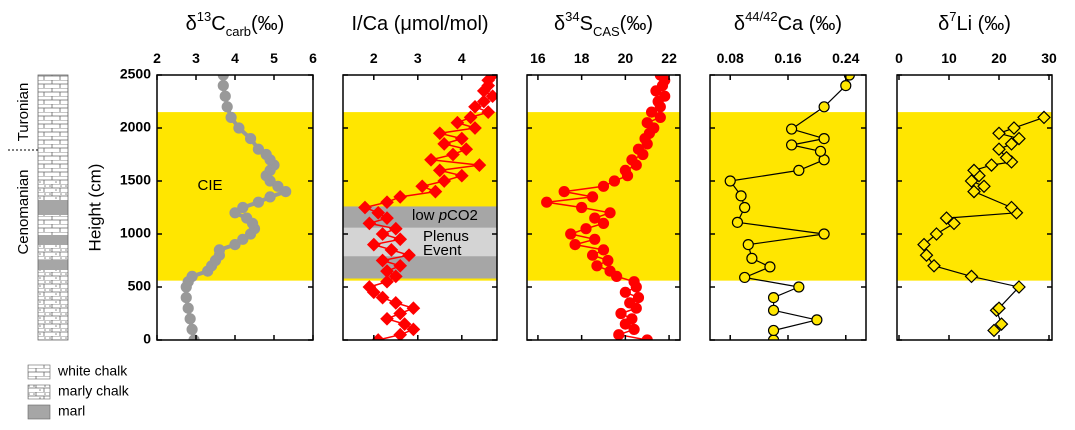 The height and width of the screenshot is (430, 1075). I want to click on band, so click(235, 196).